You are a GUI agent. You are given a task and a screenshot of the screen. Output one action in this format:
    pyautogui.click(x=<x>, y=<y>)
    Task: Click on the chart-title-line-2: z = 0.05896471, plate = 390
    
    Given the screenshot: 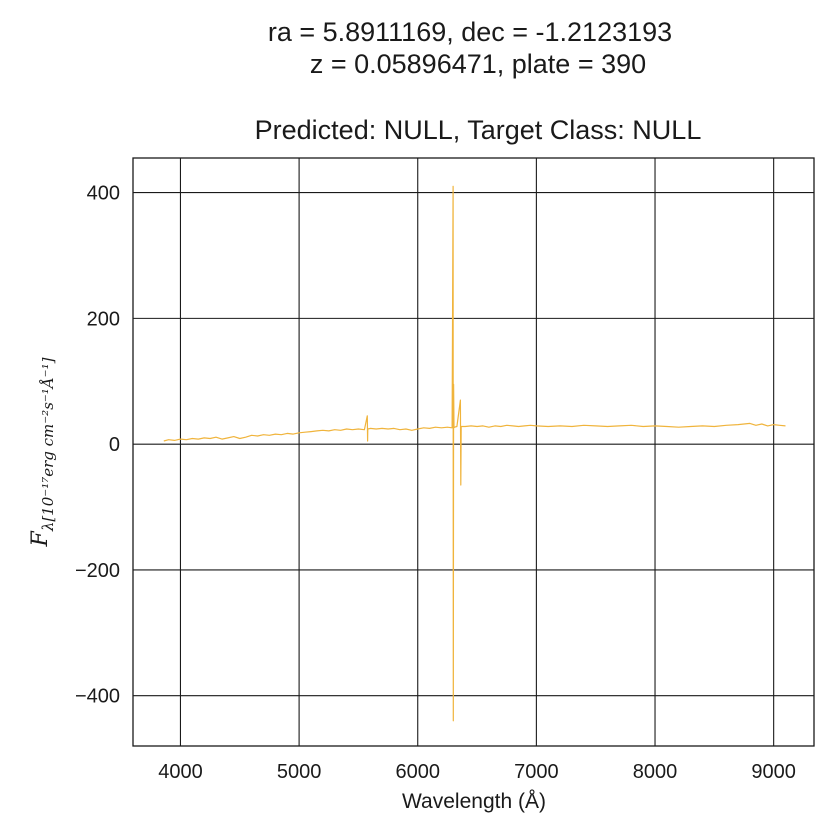 What is the action you would take?
    pyautogui.click(x=478, y=64)
    